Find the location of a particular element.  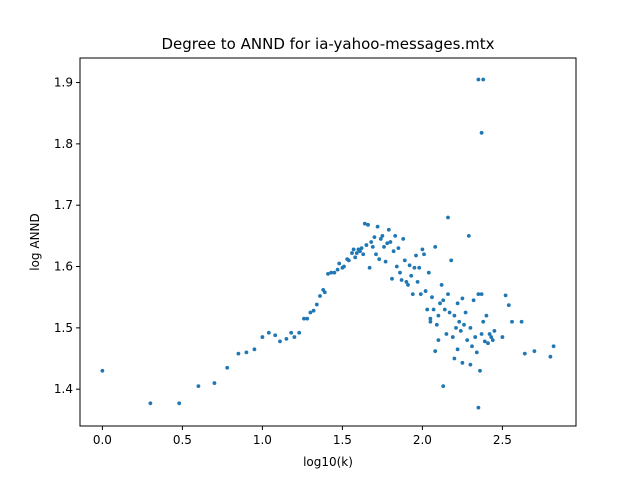

y-tick-label: 1.6 is located at coordinates (63, 267).